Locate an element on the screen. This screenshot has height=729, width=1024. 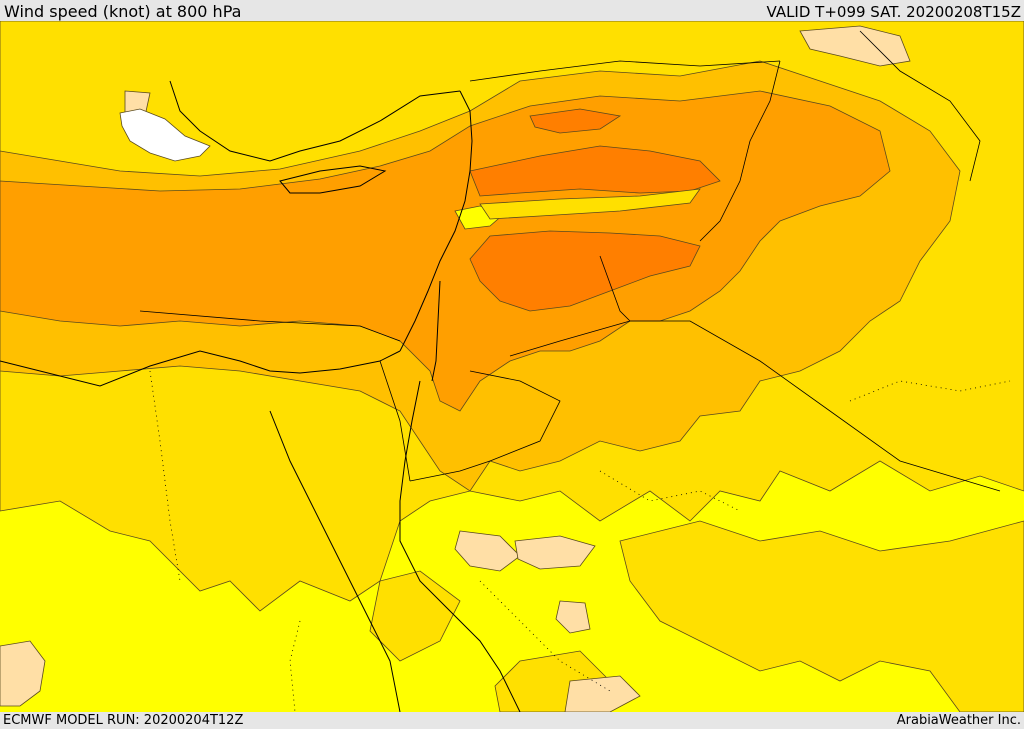
cyprus-outline is located at coordinates (333, 179).